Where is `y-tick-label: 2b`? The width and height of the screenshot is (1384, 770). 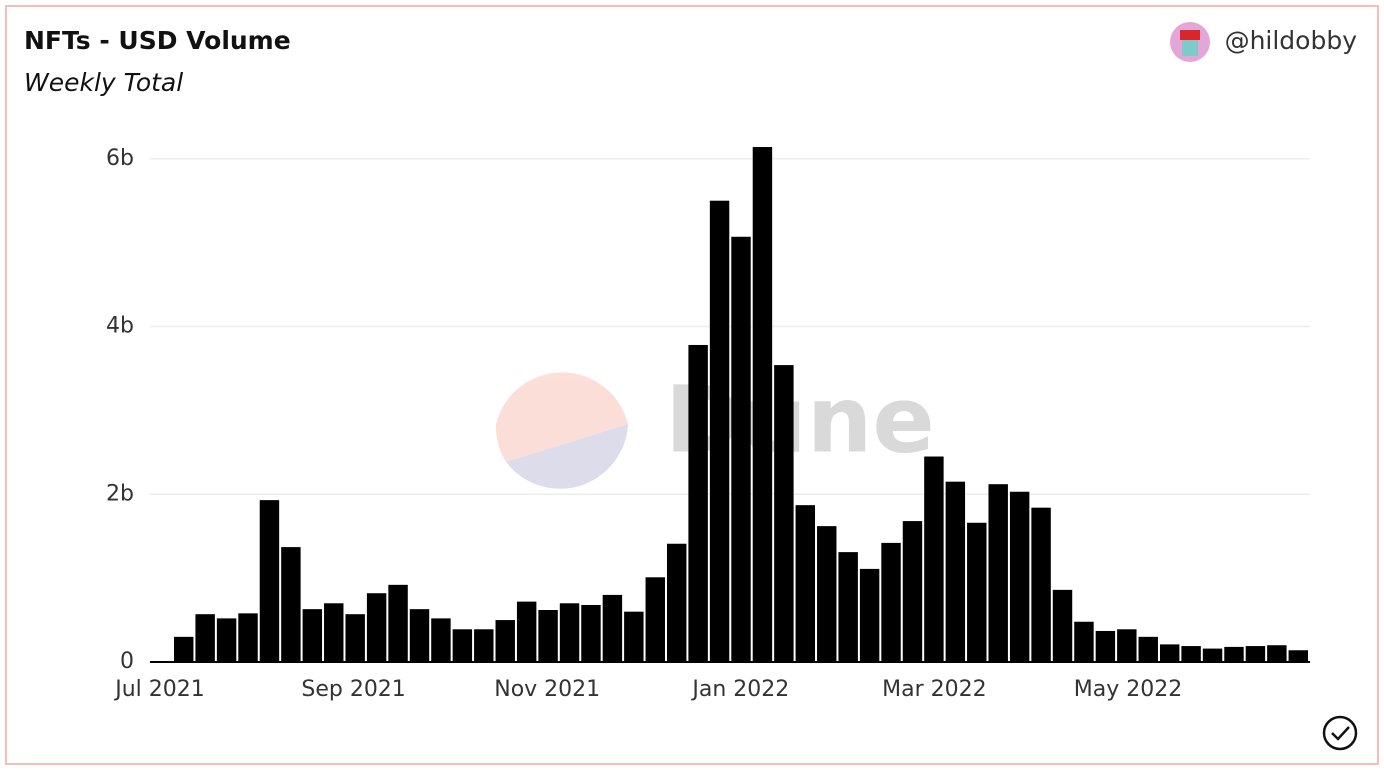
y-tick-label: 2b is located at coordinates (120, 493).